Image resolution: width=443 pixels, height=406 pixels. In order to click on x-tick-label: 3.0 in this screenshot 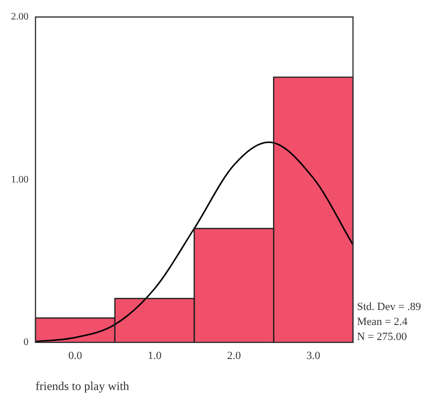, I will do `click(313, 356)`.